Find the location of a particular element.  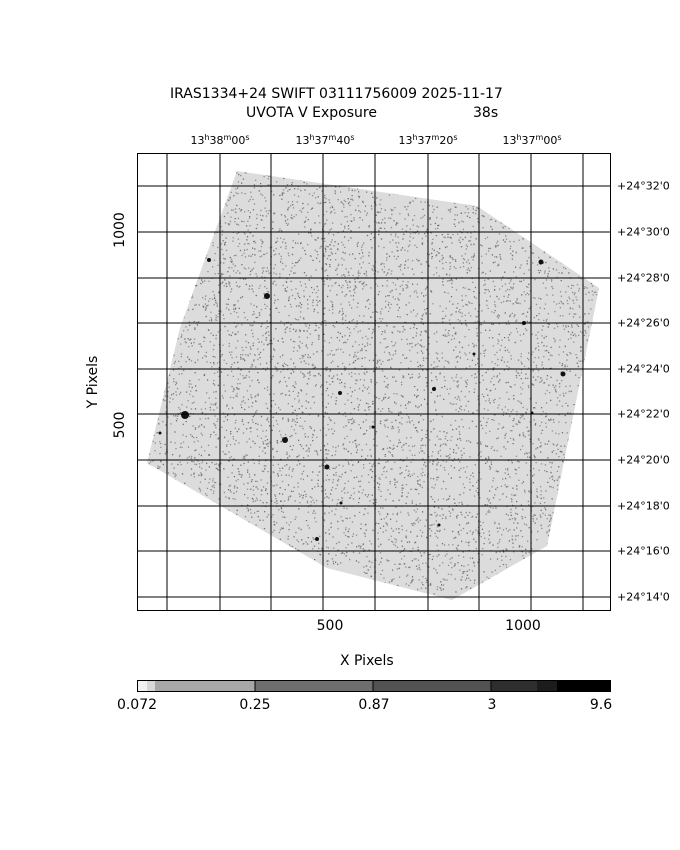

colorbar-tick-label: 9.6 is located at coordinates (601, 705).